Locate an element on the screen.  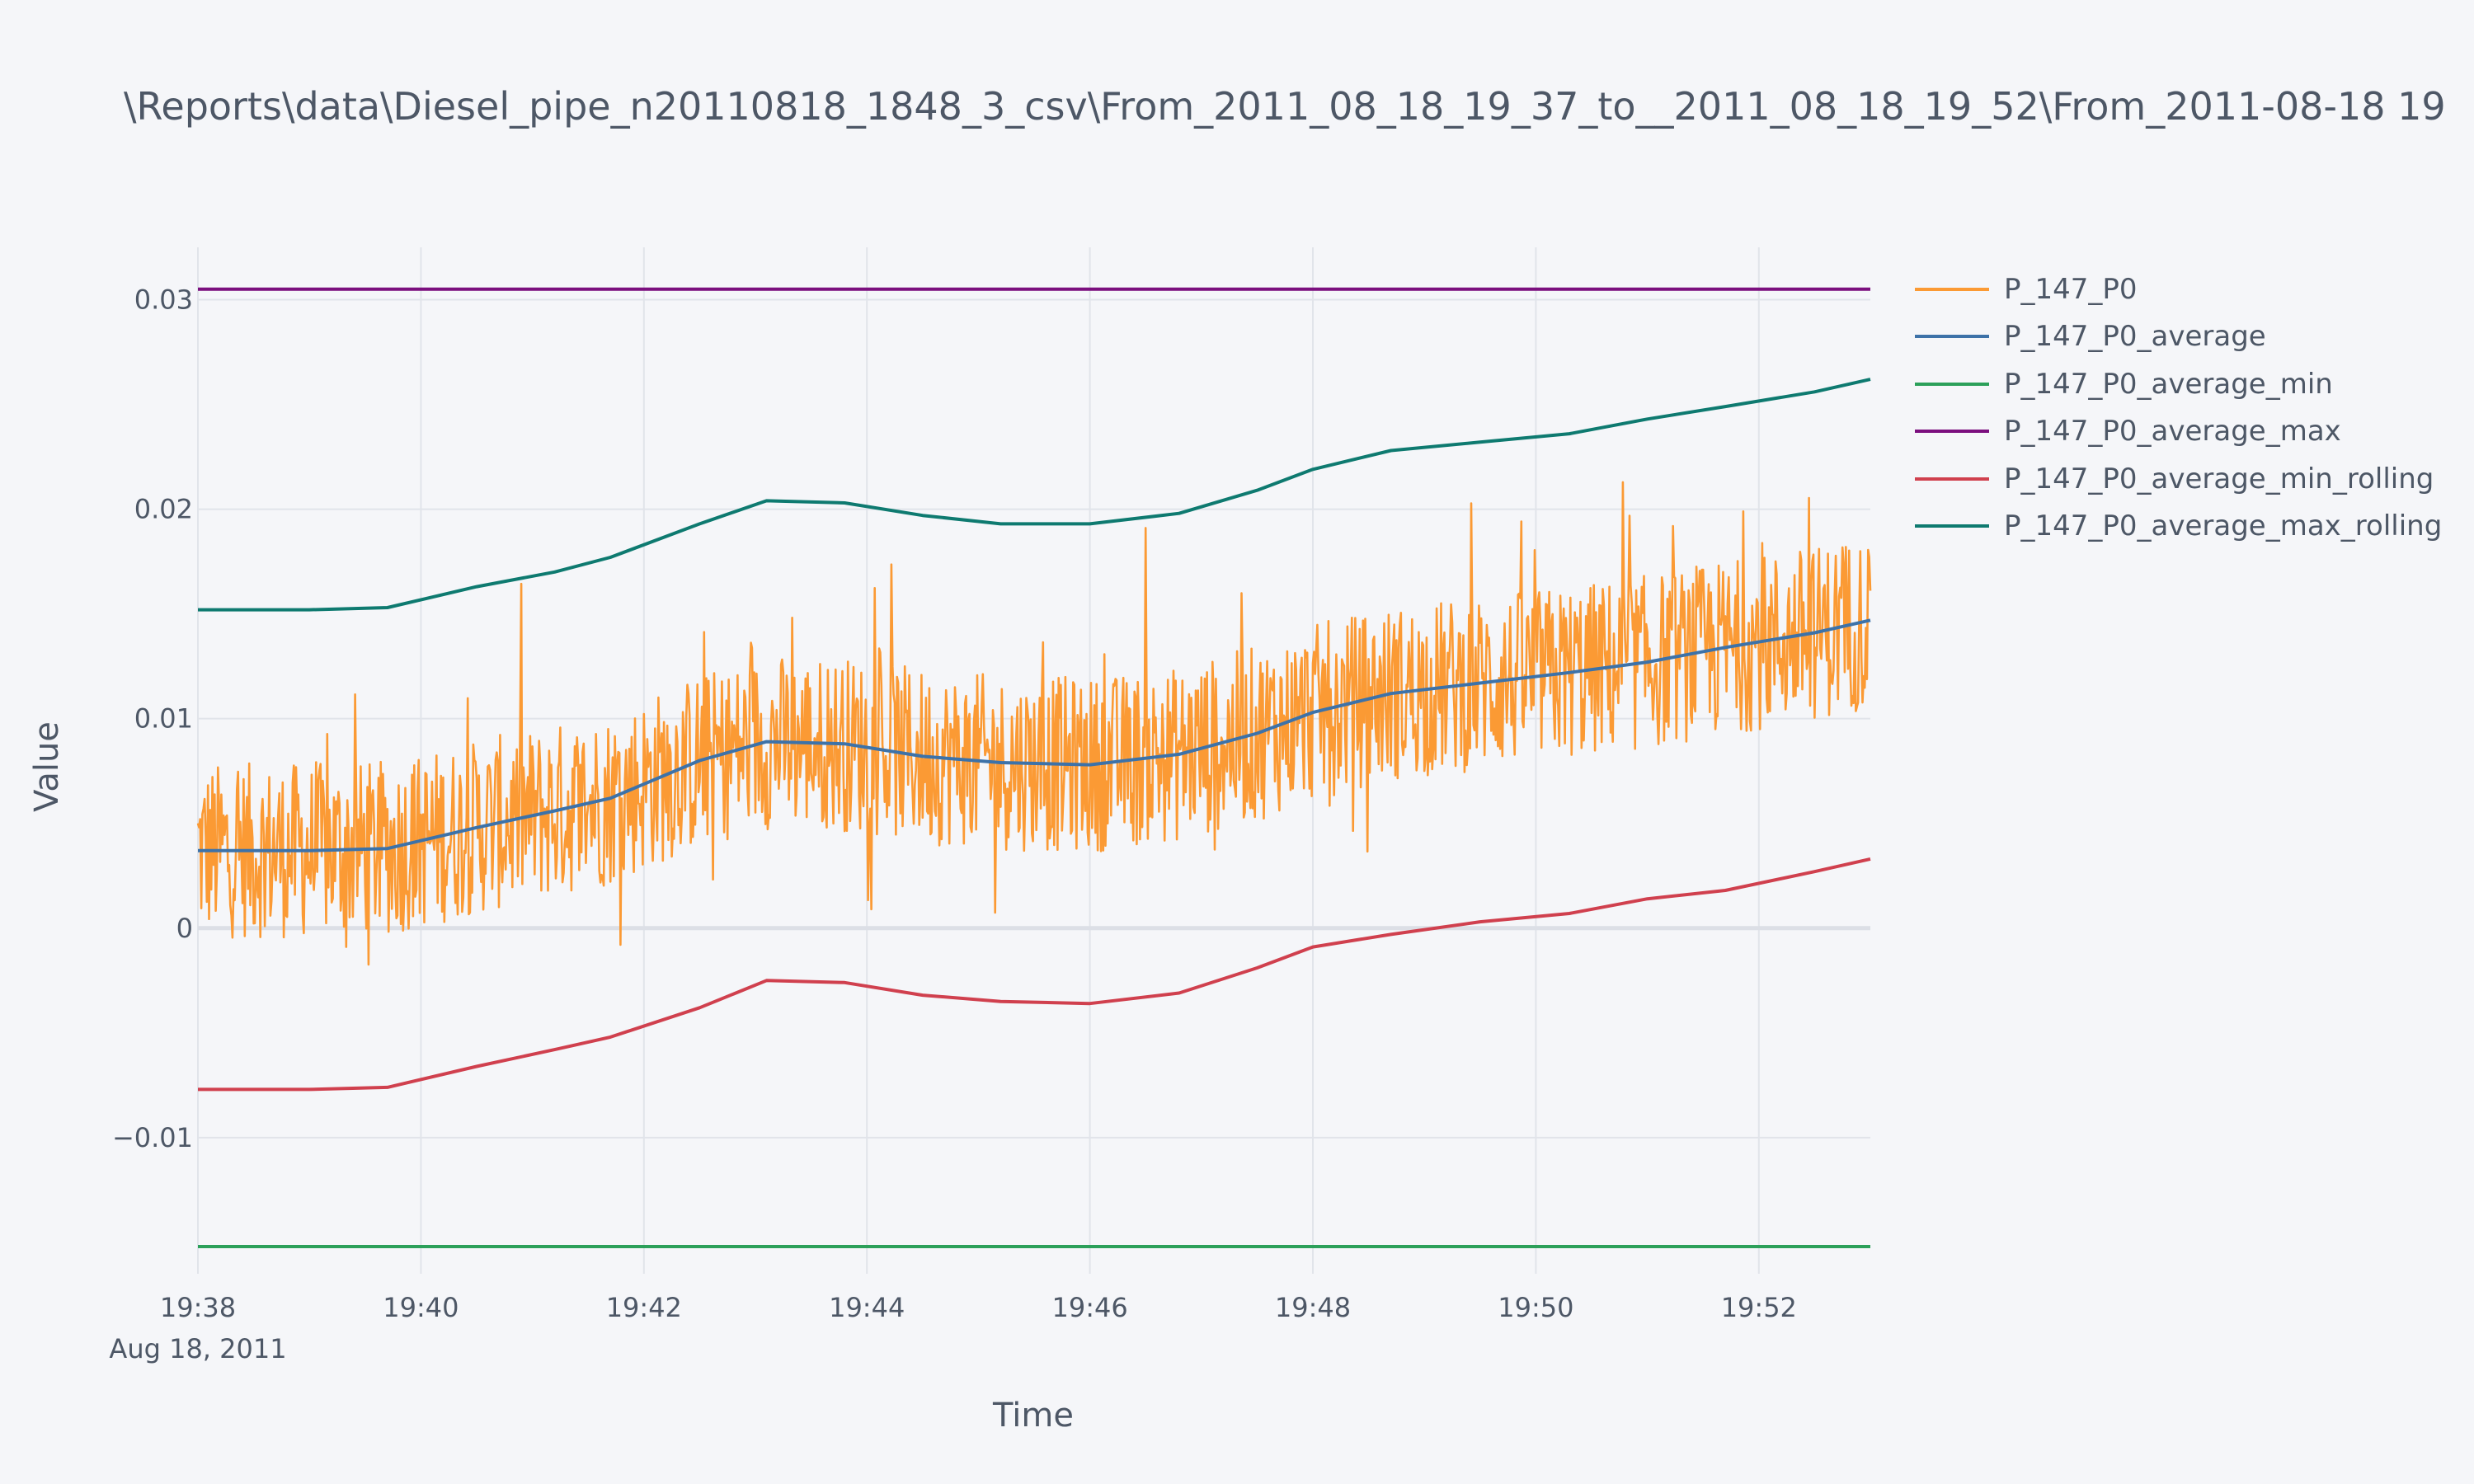
legend-item: P_147_P0_average is located at coordinates (2178, 337).